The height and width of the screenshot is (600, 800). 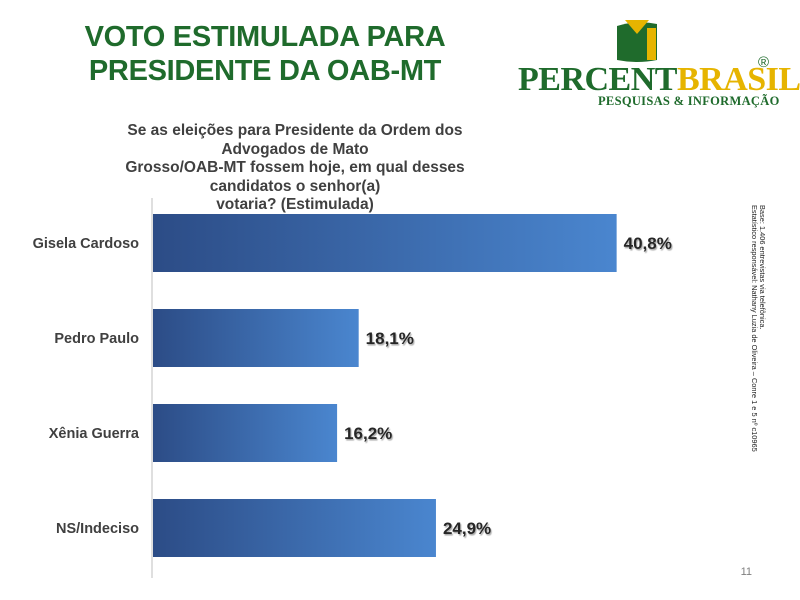 I want to click on category-label: Pedro Paulo, so click(x=96, y=339).